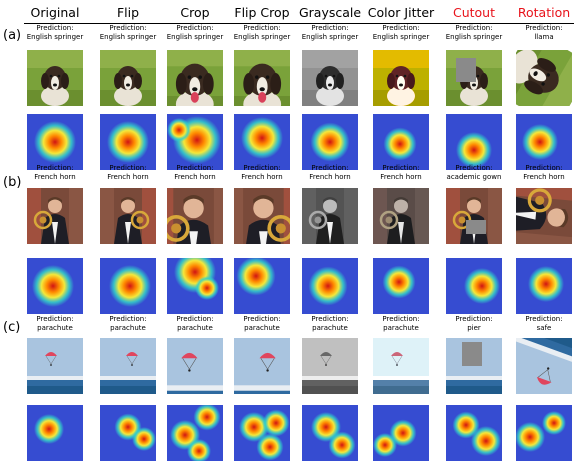  Describe the element at coordinates (474, 176) in the screenshot. I see `prediction-label: academic gown` at that location.